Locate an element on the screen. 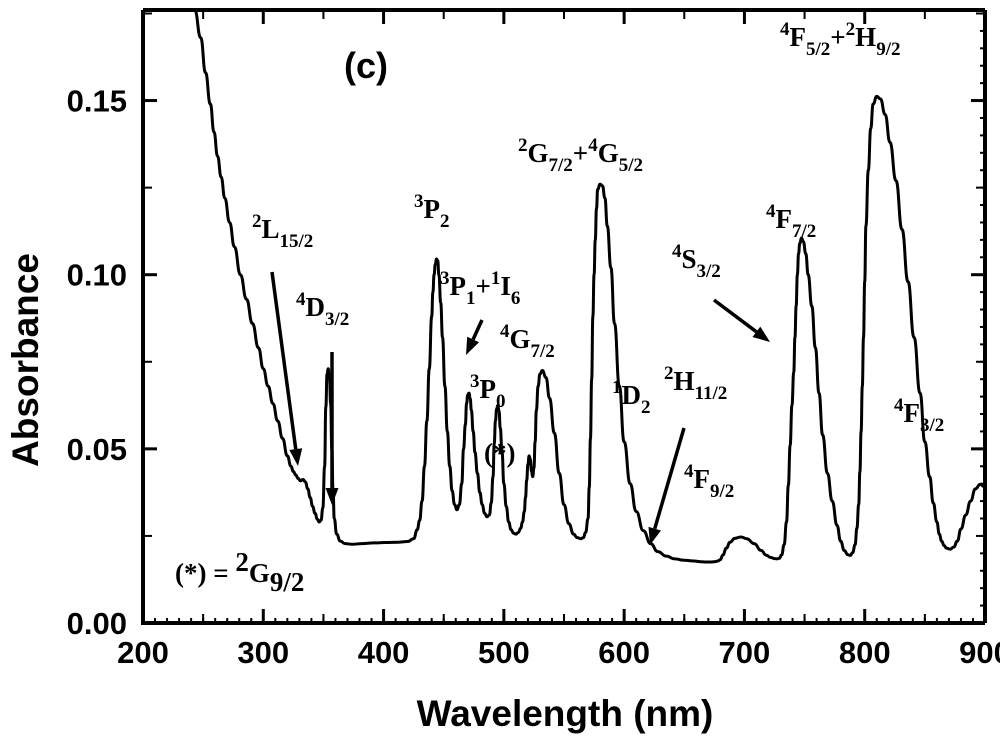 The image size is (1000, 750). footnote-text: (*) = 2G9/2 is located at coordinates (239, 572).